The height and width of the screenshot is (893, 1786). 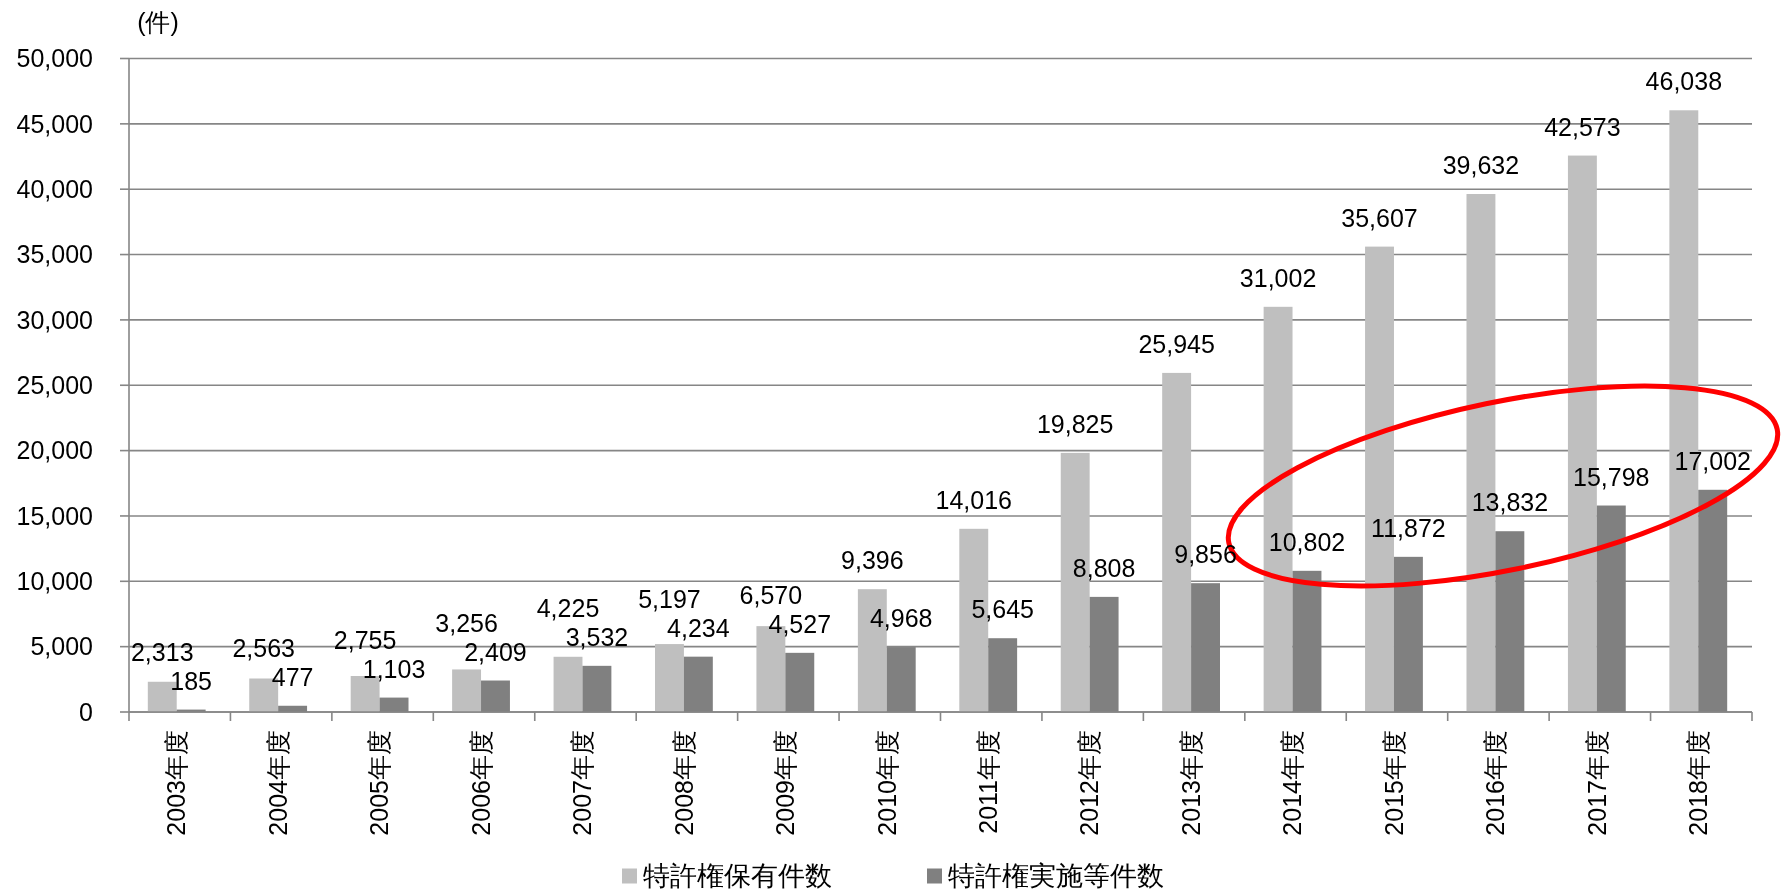 What do you see at coordinates (973, 499) in the screenshot?
I see `data-label: 14,016` at bounding box center [973, 499].